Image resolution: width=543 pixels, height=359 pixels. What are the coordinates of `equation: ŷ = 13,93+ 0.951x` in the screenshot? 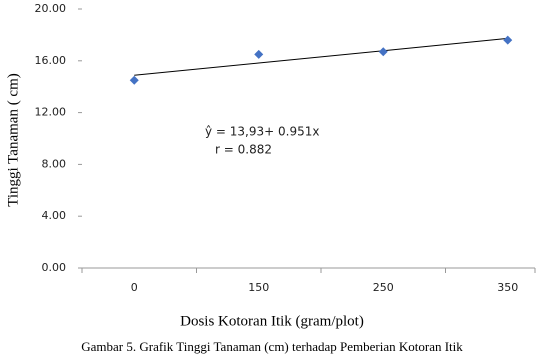 It's located at (262, 132).